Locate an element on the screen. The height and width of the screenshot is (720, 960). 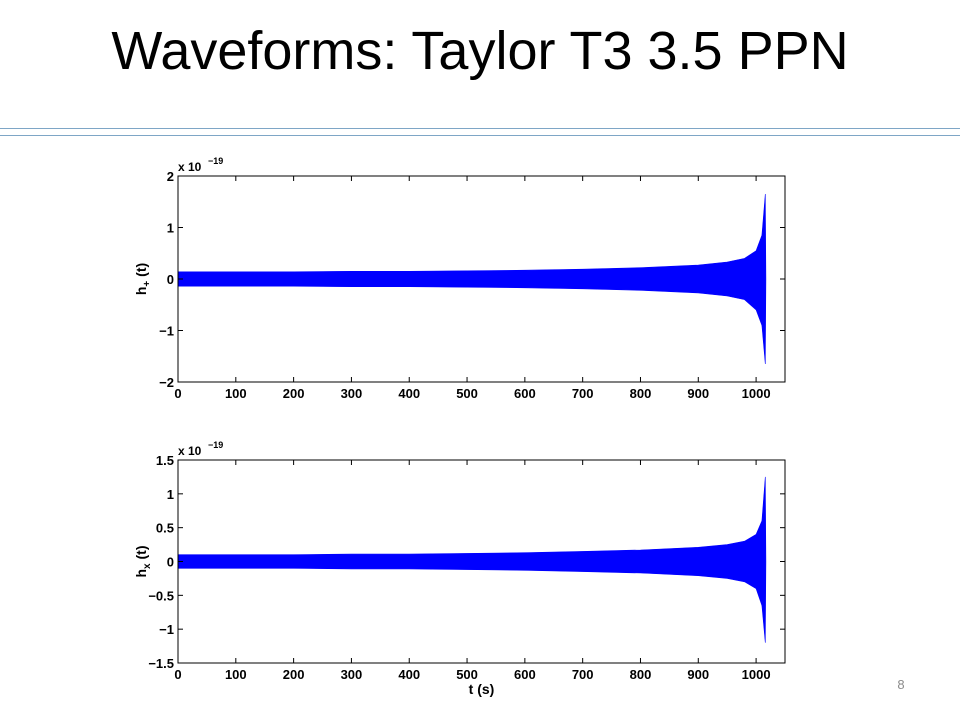
hplus-ytick-label: 2 is located at coordinates (170, 176).